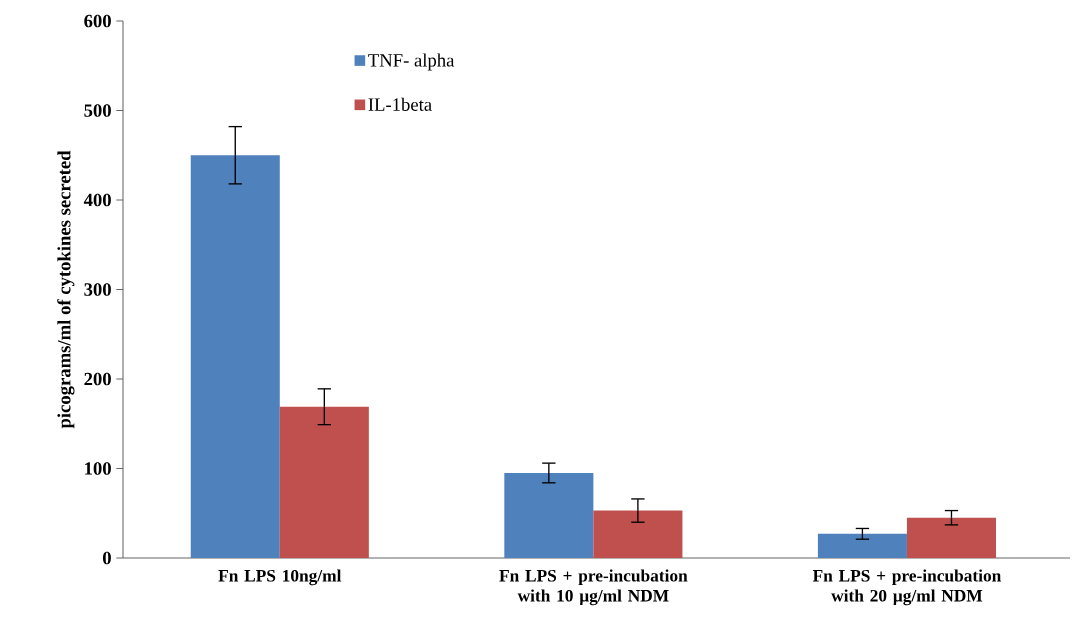  What do you see at coordinates (66, 289) in the screenshot?
I see `y-axis-title: picograms/ml of cytokines secreted` at bounding box center [66, 289].